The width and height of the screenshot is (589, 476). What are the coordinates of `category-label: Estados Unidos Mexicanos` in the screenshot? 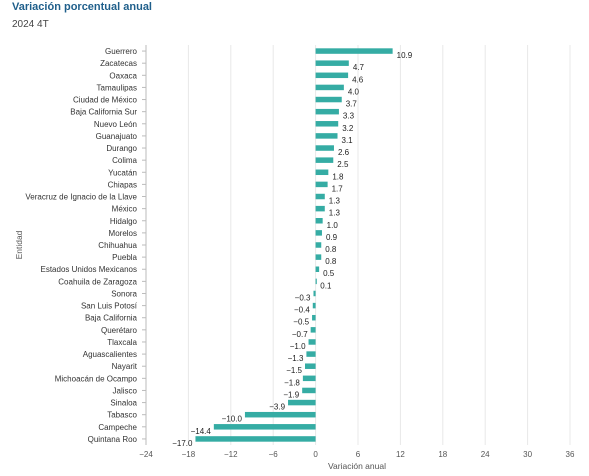 It's located at (89, 269).